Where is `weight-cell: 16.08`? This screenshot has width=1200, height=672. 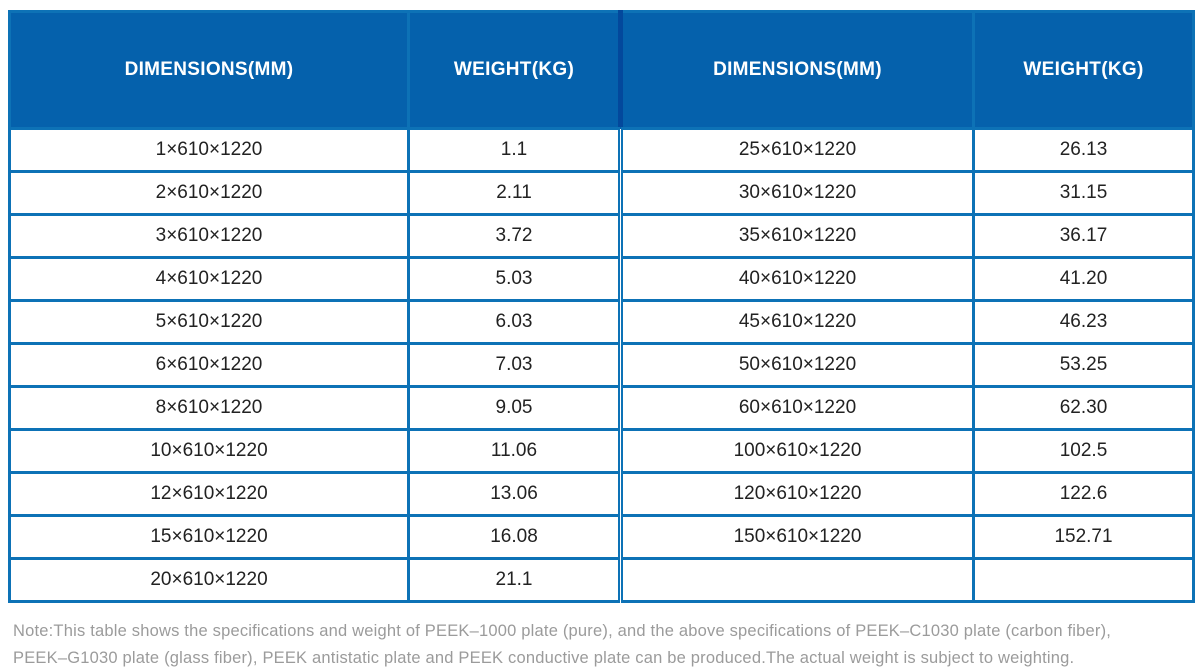 weight-cell: 16.08 is located at coordinates (514, 537).